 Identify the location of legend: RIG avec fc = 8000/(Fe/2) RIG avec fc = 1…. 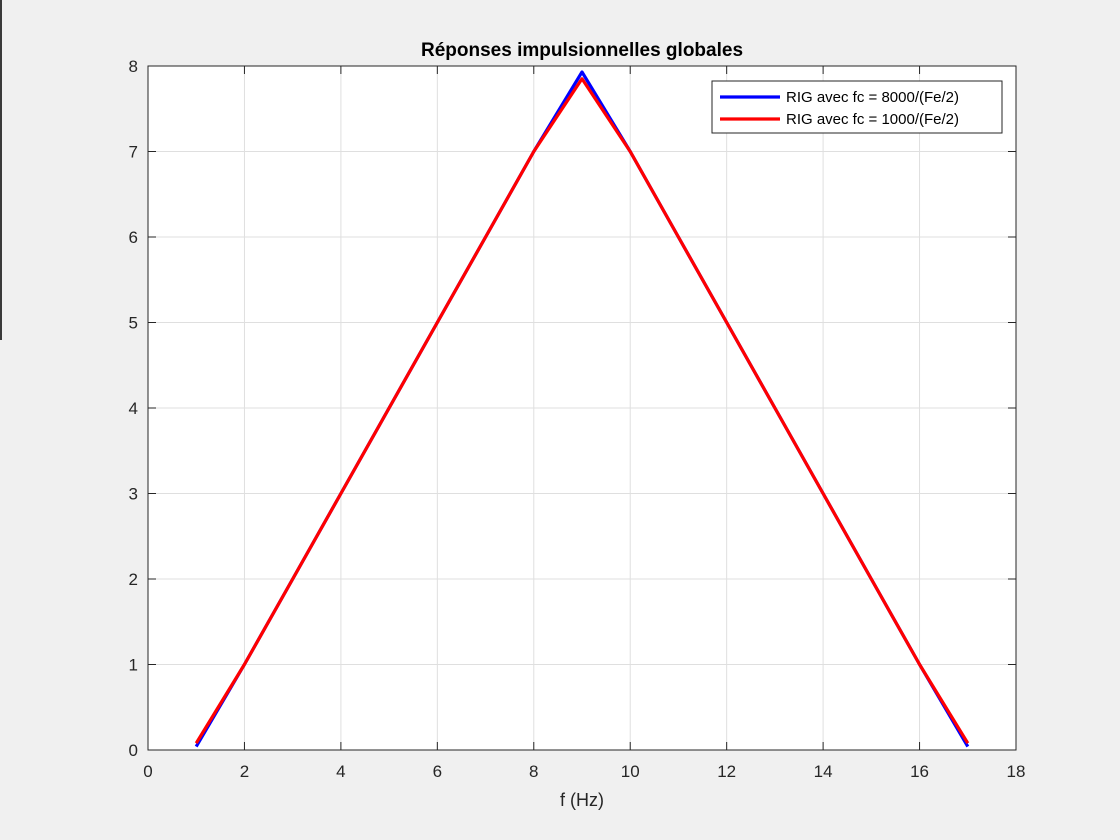
(857, 107).